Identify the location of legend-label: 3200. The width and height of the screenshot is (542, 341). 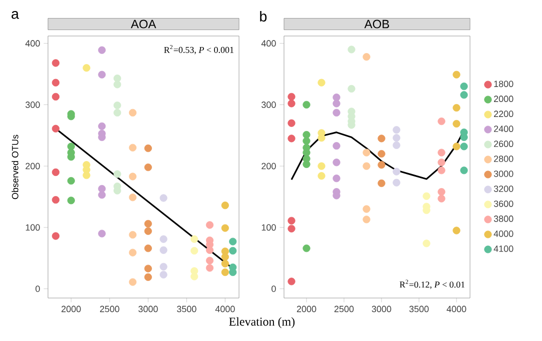
(504, 189).